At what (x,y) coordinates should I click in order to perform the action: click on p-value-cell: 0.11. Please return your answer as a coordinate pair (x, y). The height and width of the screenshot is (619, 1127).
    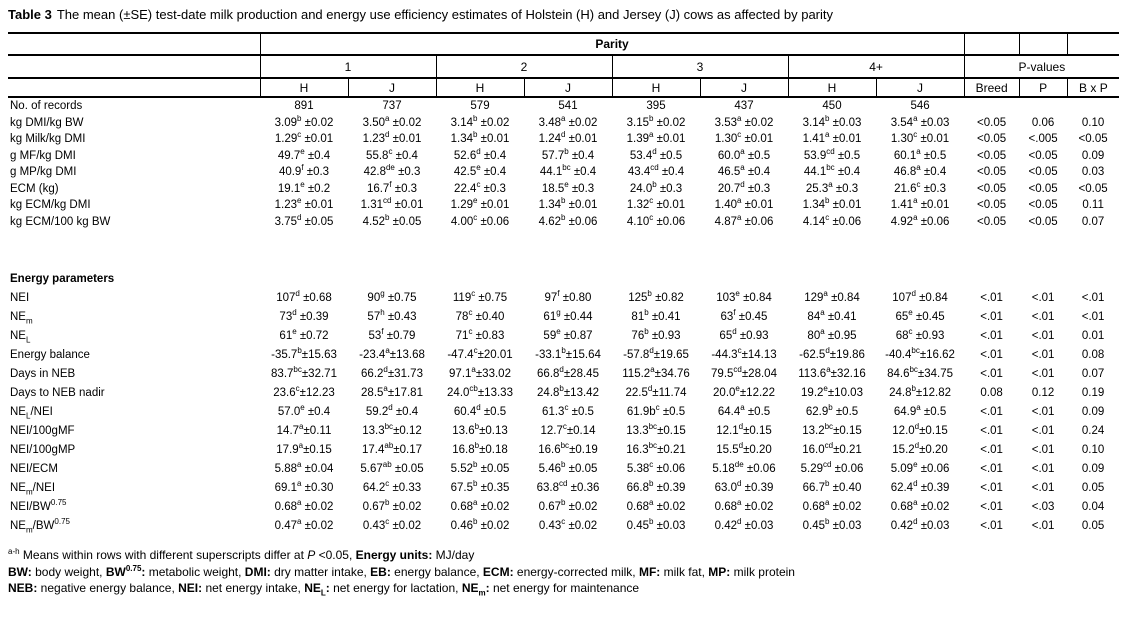
    Looking at the image, I should click on (1093, 205).